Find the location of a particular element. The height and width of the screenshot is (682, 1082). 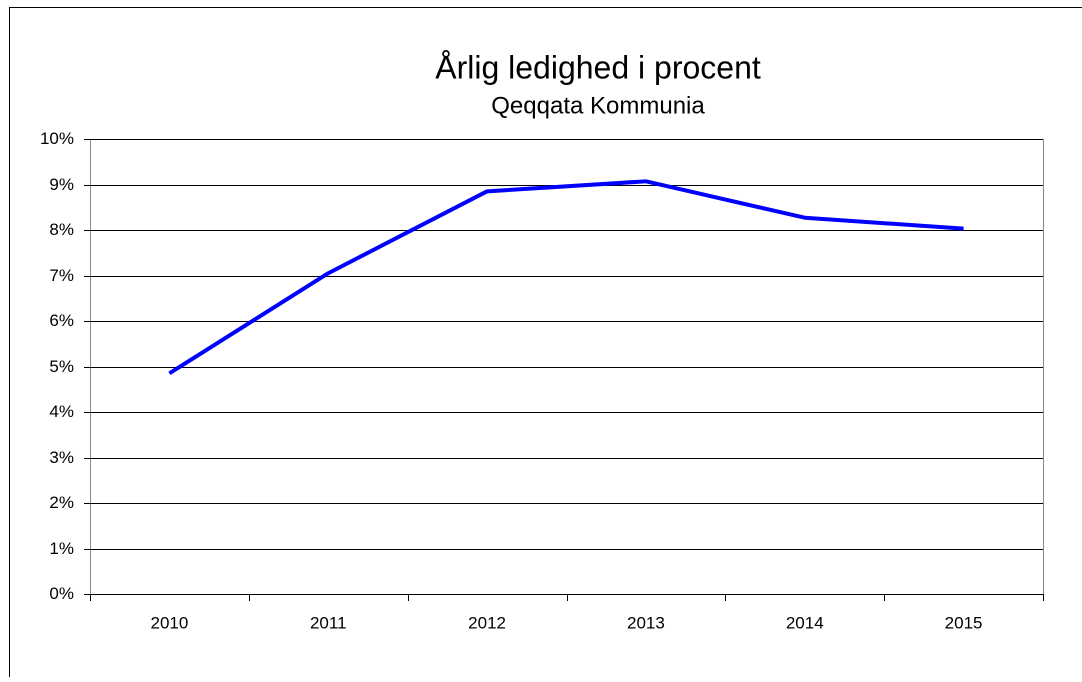

y-tick-label: 1% is located at coordinates (61, 548).